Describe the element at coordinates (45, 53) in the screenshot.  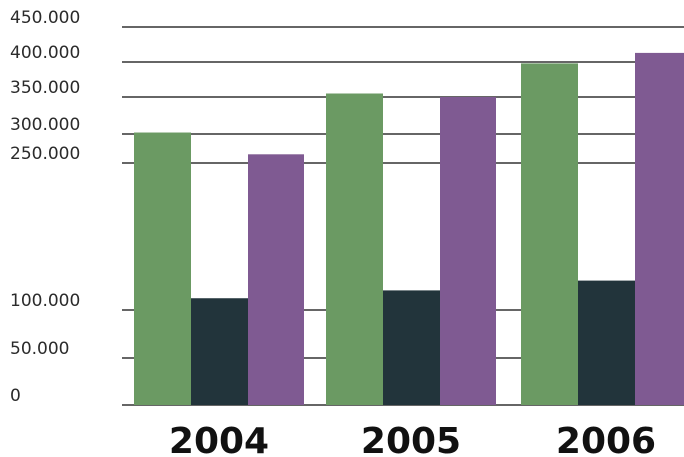
I see `y-tick-label: 400.000` at that location.